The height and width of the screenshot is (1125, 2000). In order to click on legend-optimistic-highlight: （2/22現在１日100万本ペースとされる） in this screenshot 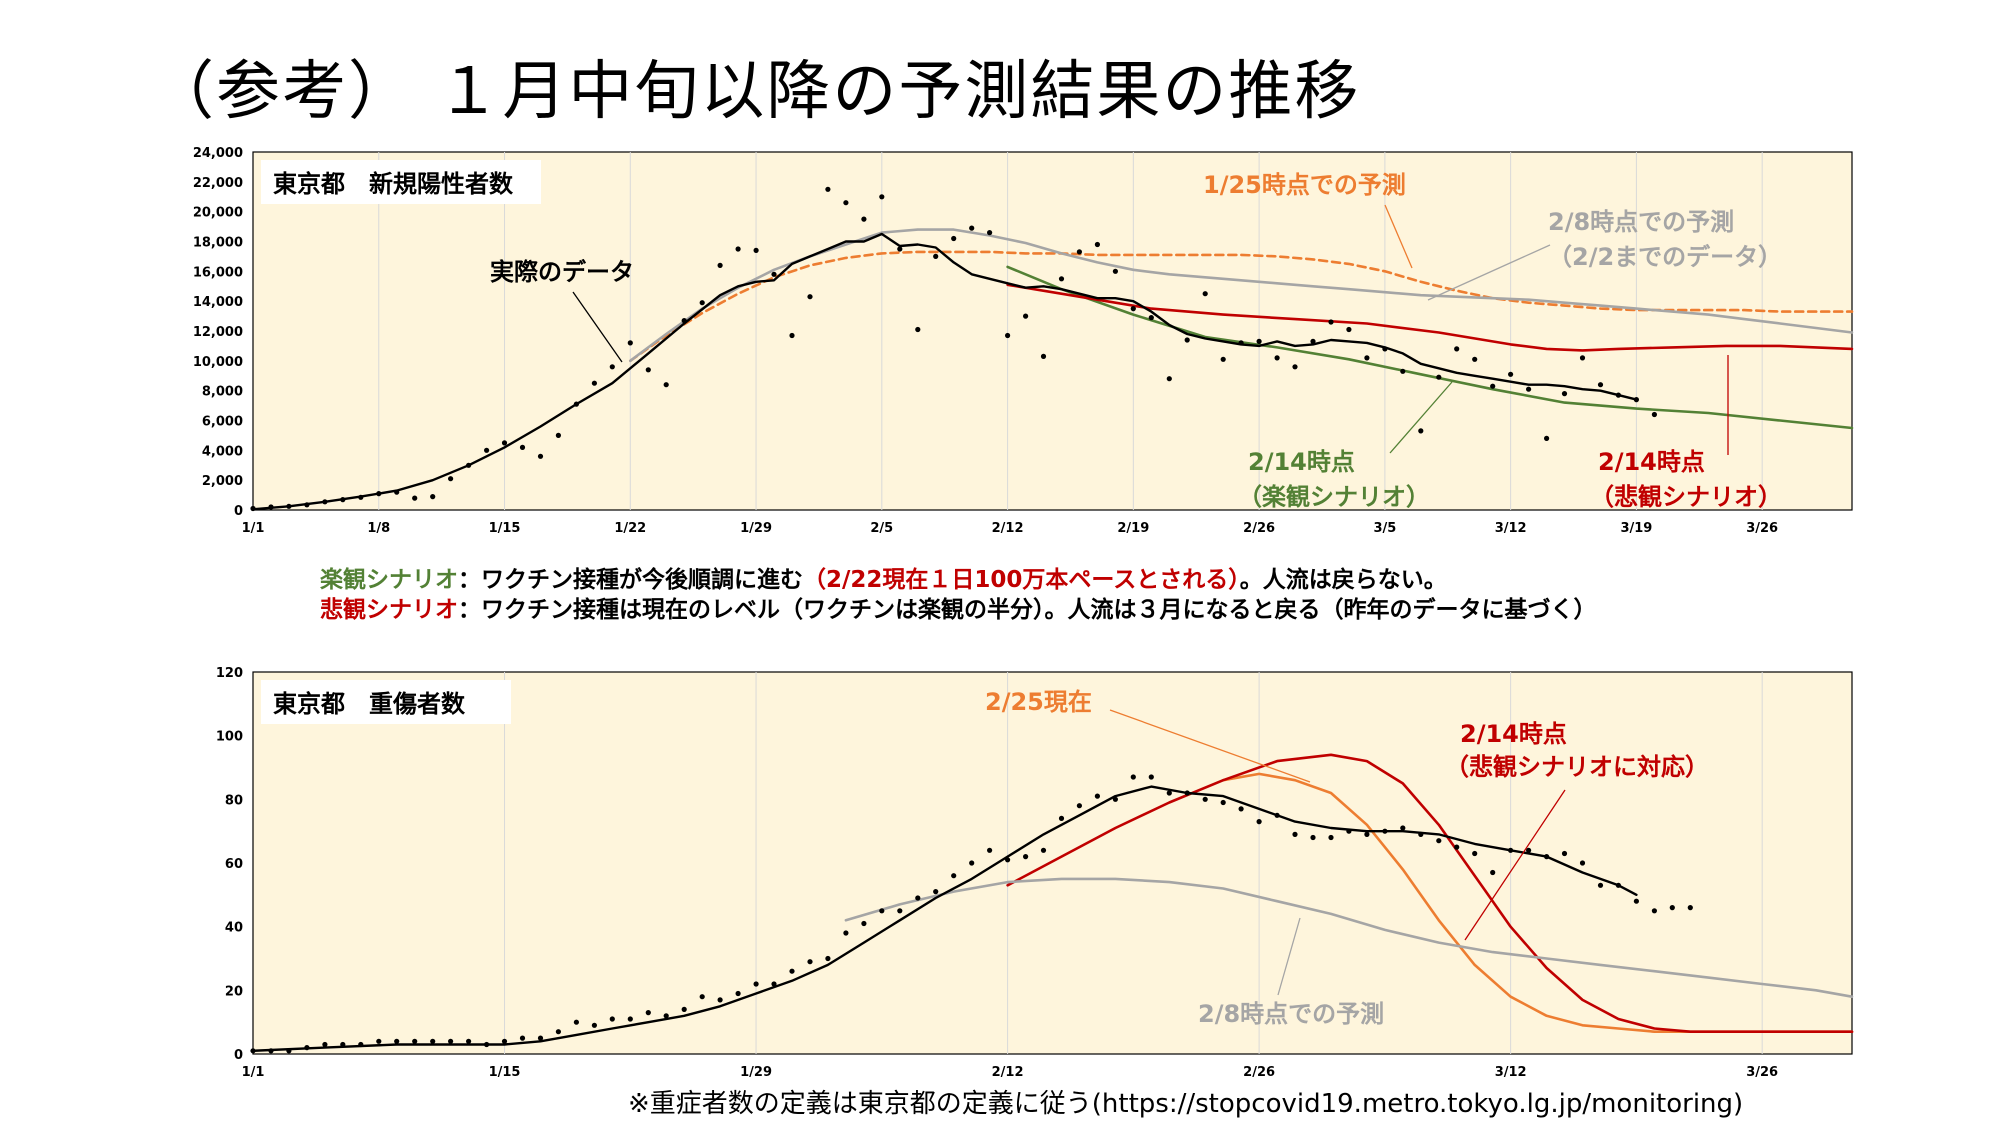, I will do `click(1021, 580)`.